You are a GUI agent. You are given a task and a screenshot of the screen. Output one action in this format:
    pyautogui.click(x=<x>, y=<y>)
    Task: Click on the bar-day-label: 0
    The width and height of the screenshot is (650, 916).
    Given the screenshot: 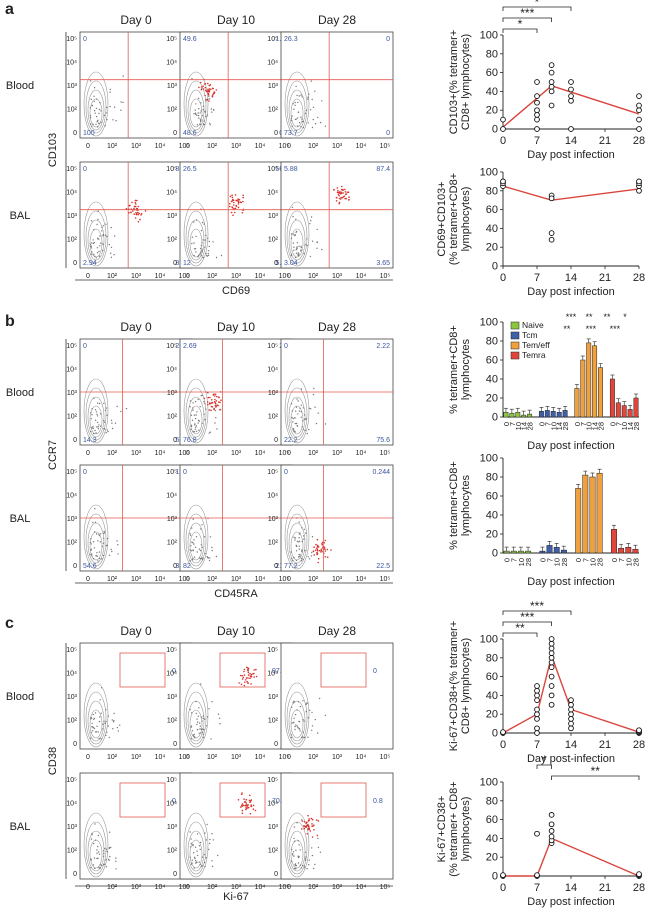 What is the action you would take?
    pyautogui.click(x=578, y=560)
    